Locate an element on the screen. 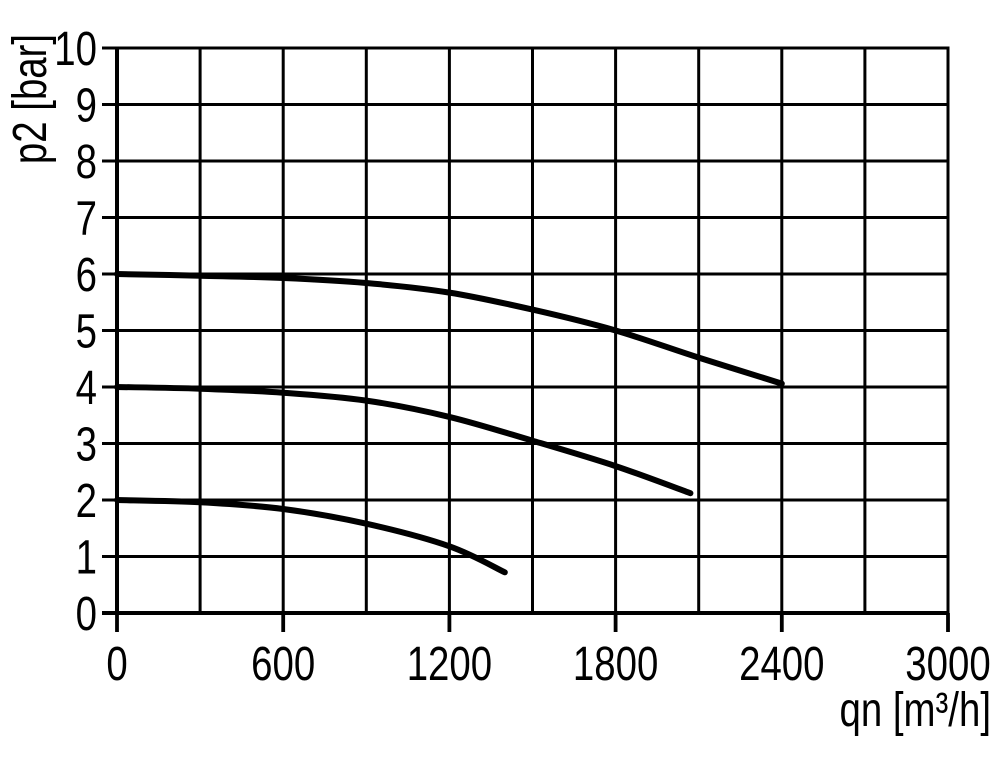 Image resolution: width=1000 pixels, height=764 pixels. y-tick-label: 2 is located at coordinates (86, 501).